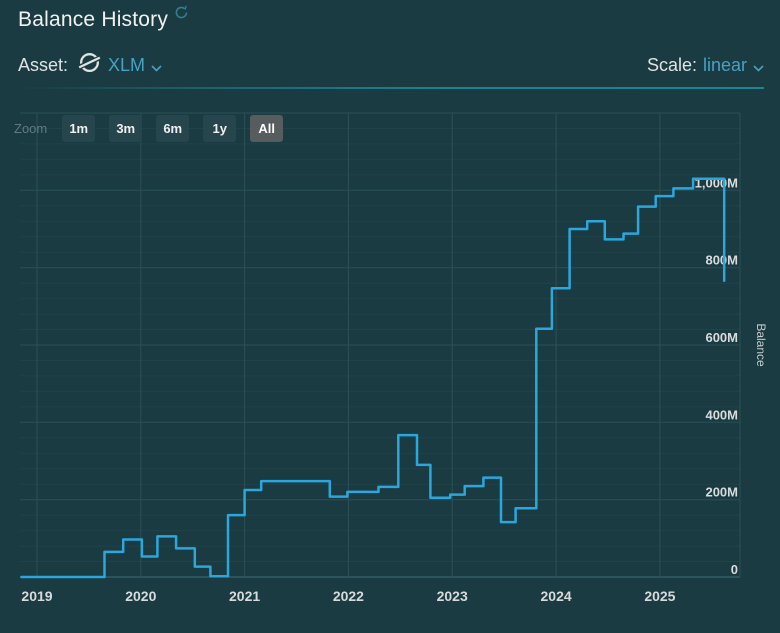 The height and width of the screenshot is (633, 780). Describe the element at coordinates (173, 128) in the screenshot. I see `zoom-button-6m: 6m` at that location.